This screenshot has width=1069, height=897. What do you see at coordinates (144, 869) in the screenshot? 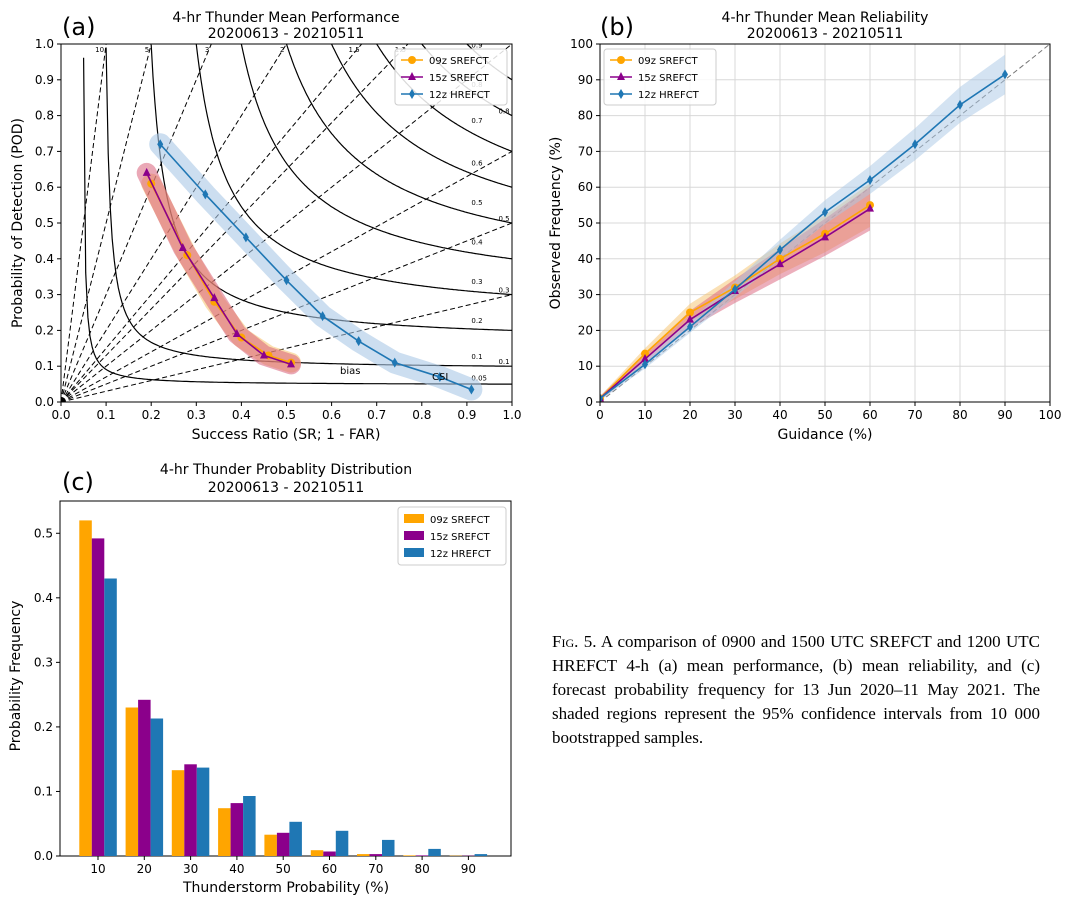
I see `x-tick-label: 20` at bounding box center [144, 869].